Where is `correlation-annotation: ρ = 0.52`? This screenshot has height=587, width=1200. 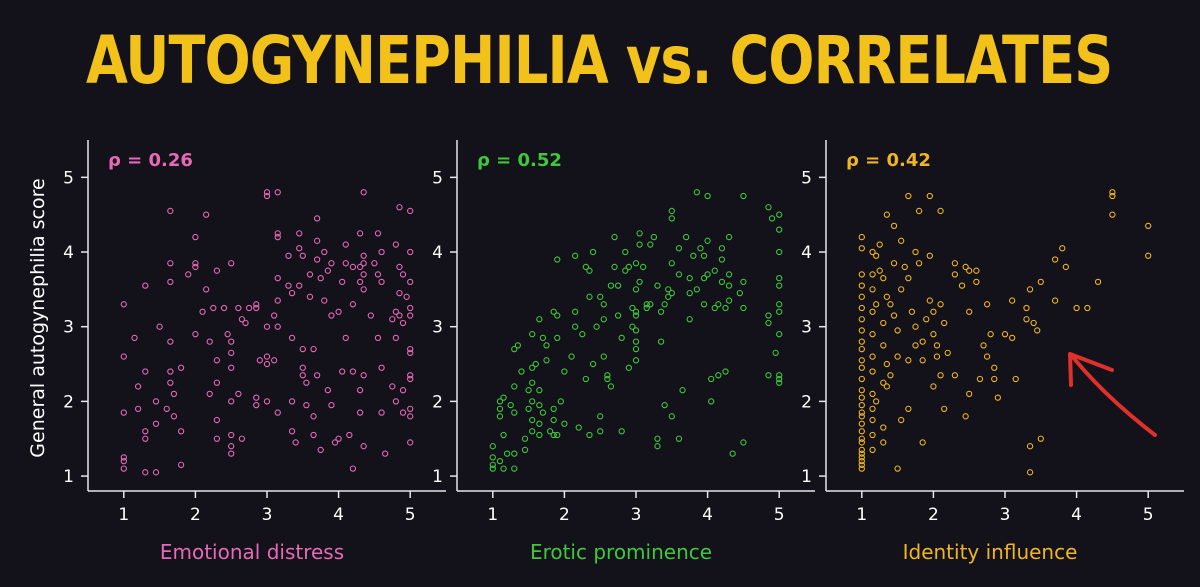 correlation-annotation: ρ = 0.52 is located at coordinates (519, 160).